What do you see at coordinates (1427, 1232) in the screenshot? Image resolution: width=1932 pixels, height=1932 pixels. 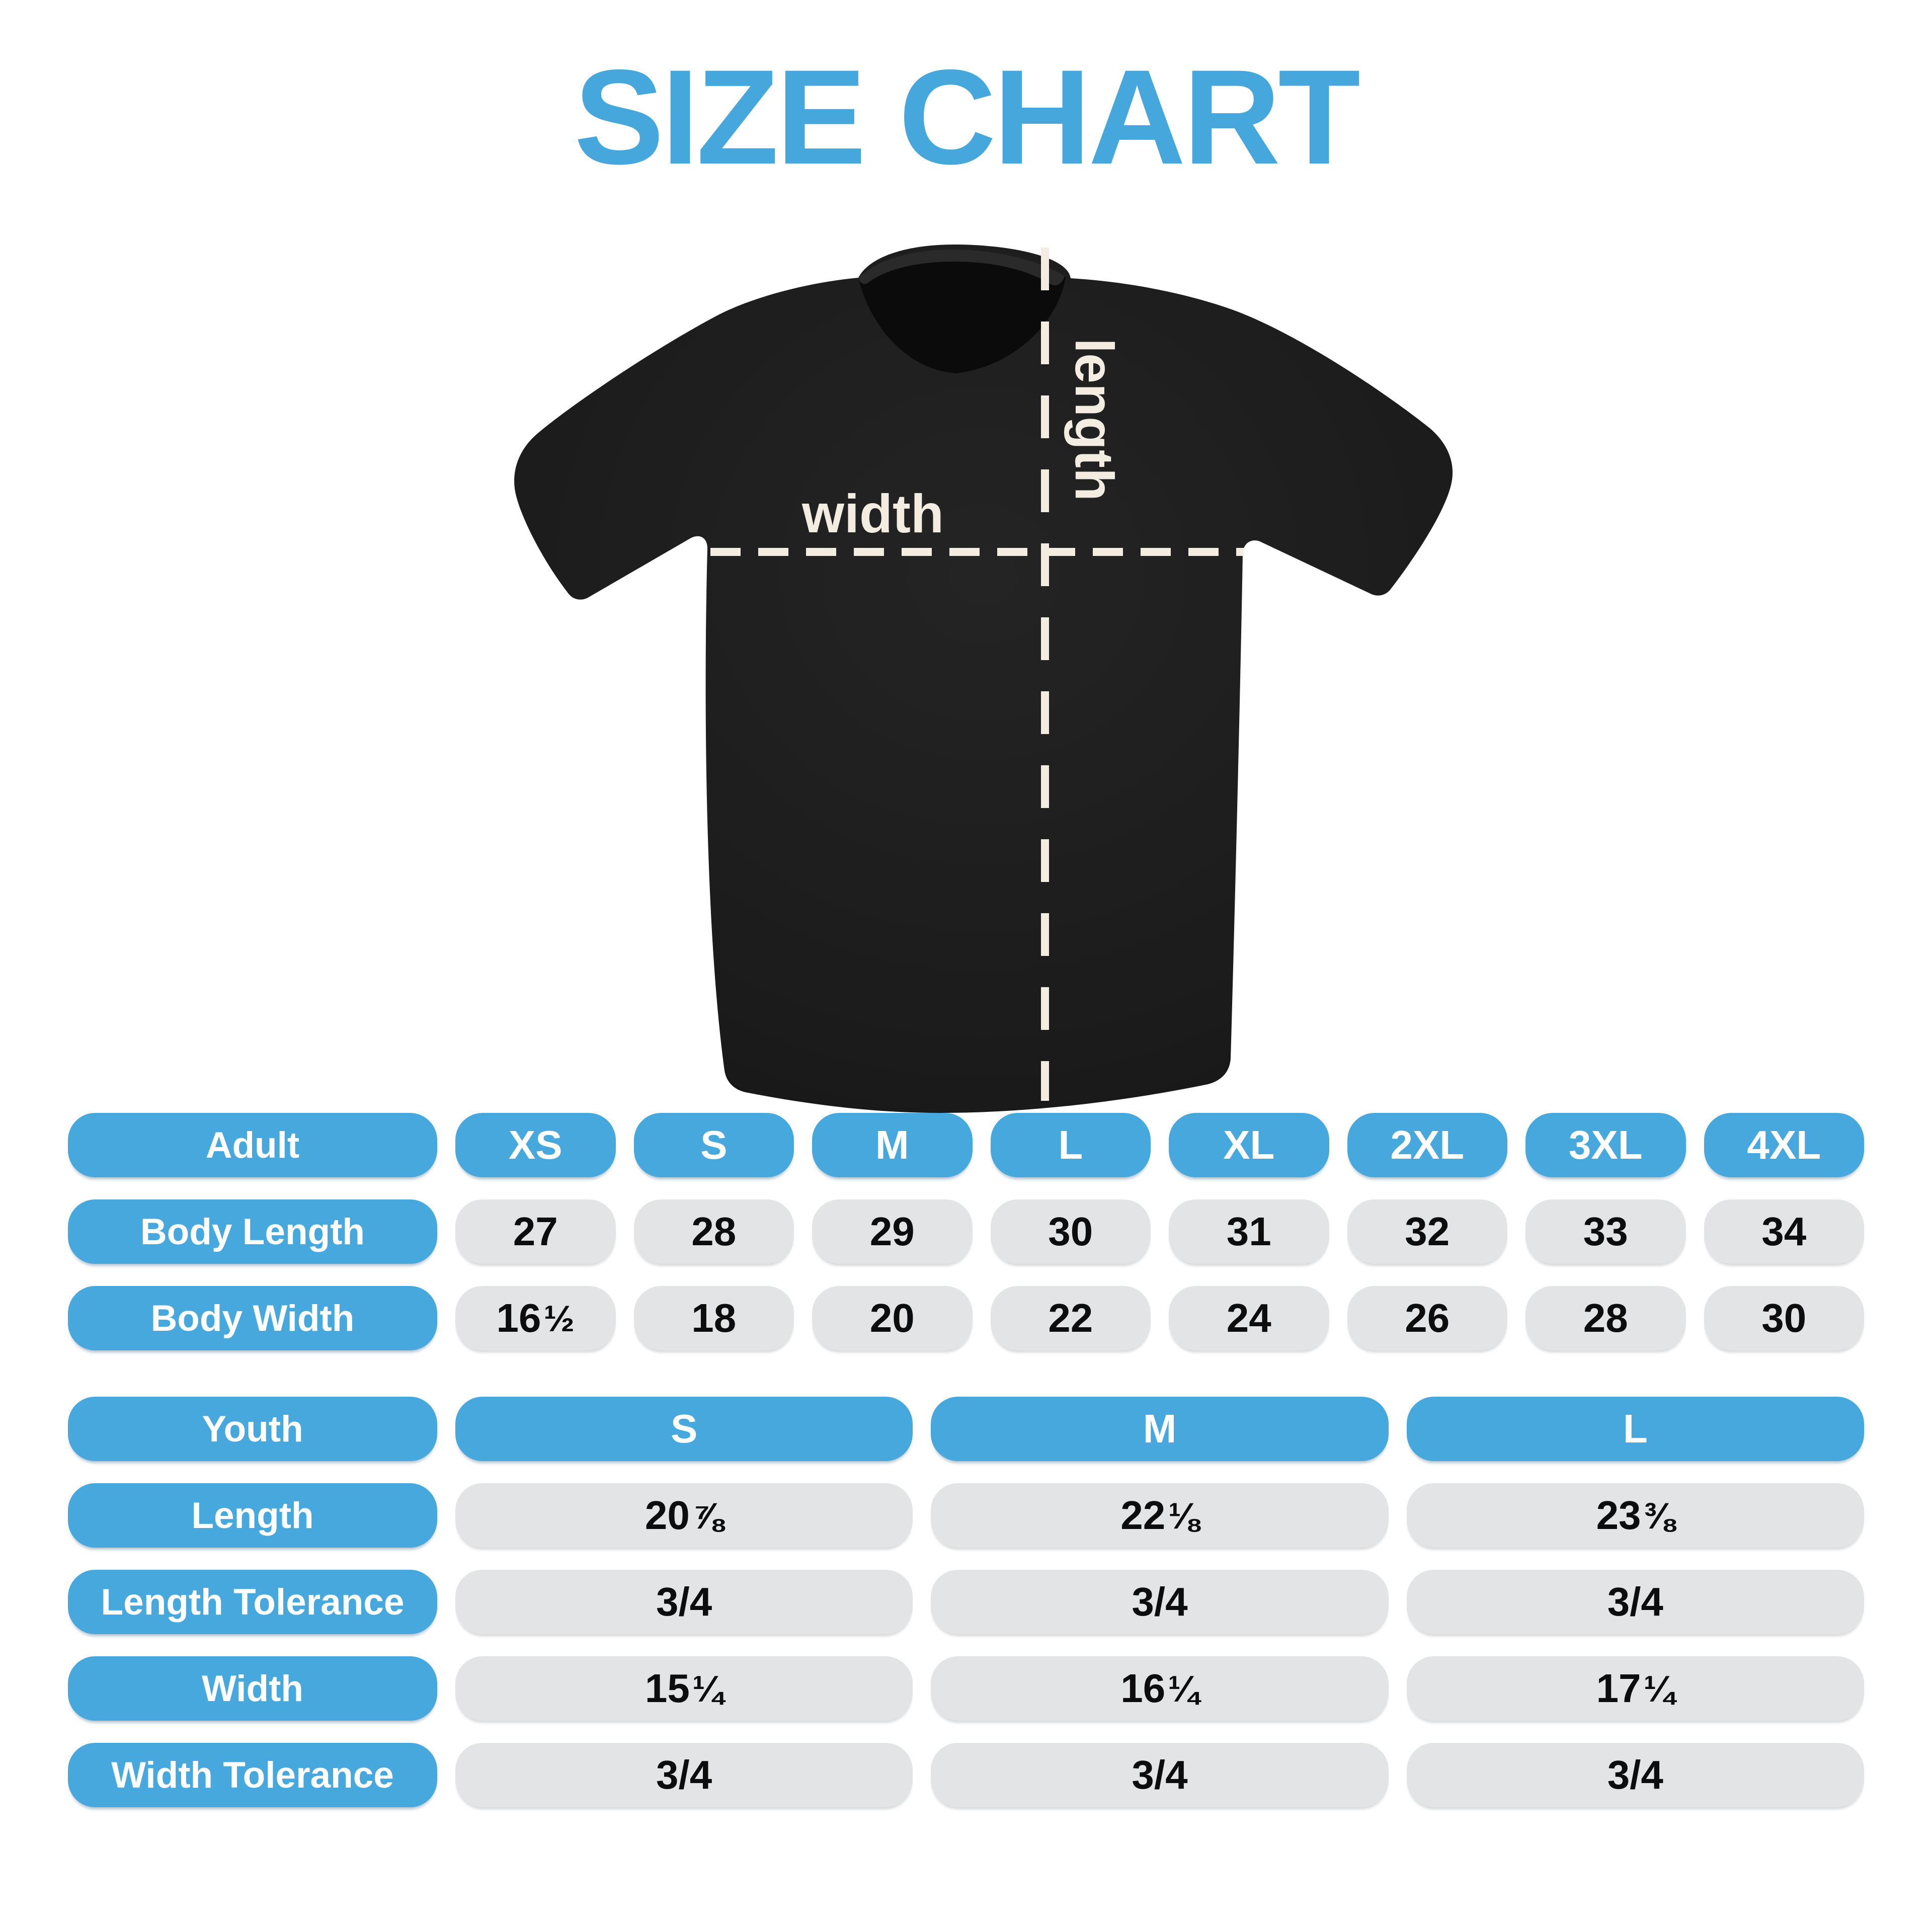 I see `body-length-2xl: 32` at bounding box center [1427, 1232].